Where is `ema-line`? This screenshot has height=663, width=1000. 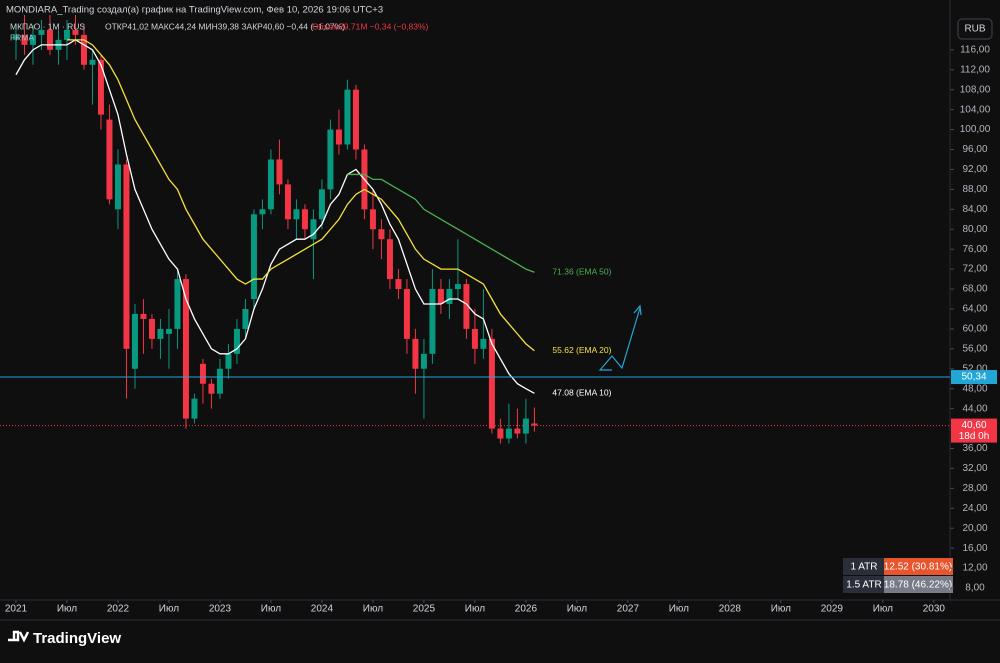 ema-line is located at coordinates (441, 223).